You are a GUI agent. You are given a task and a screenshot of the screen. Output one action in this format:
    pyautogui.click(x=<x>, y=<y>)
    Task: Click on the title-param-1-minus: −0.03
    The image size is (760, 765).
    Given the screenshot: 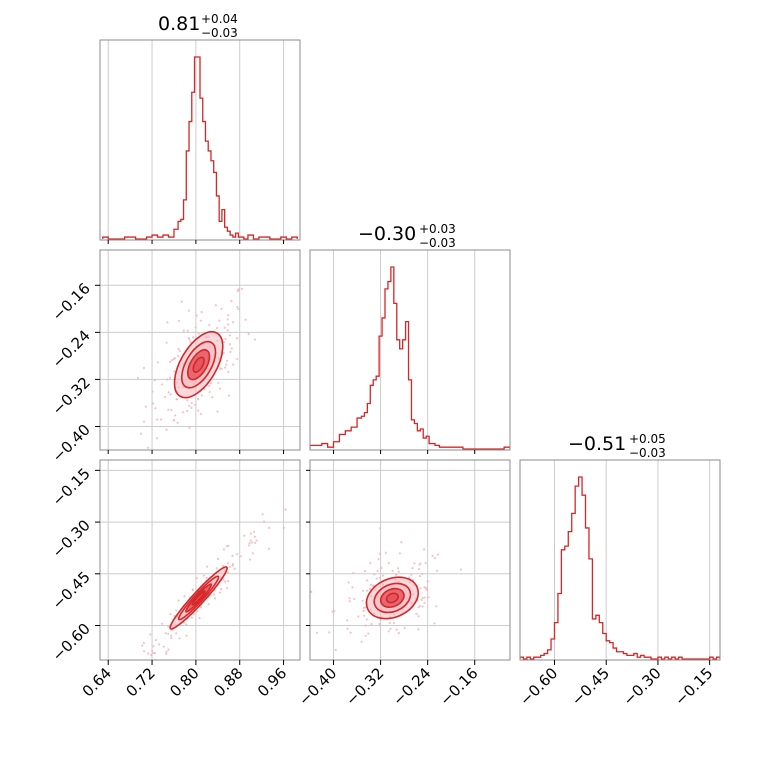 What is the action you would take?
    pyautogui.click(x=437, y=243)
    